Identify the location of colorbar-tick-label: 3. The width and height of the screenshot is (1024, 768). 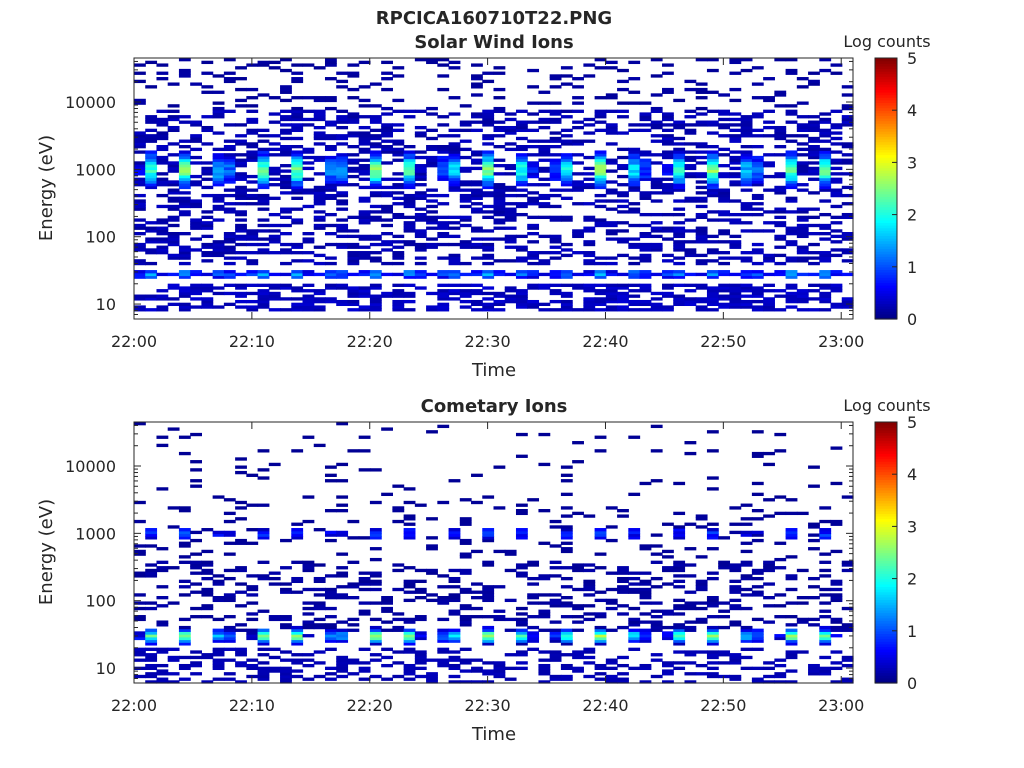
(912, 526).